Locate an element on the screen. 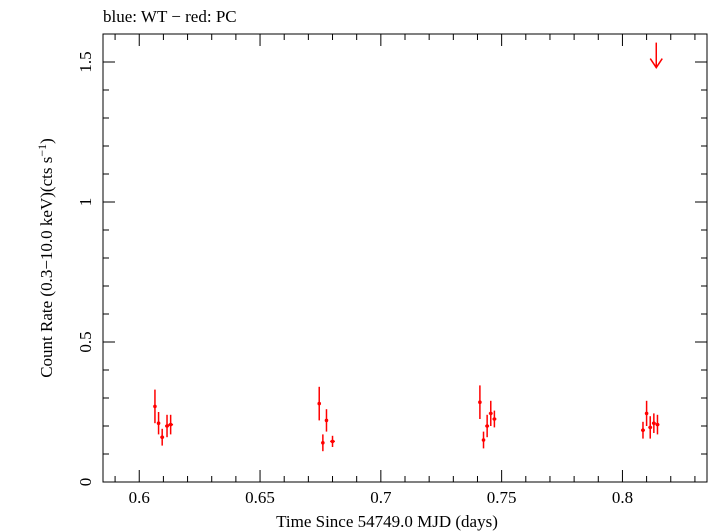 The width and height of the screenshot is (709, 532). x-axis-label: Time Since 54749.0 MJD (days) is located at coordinates (387, 521).